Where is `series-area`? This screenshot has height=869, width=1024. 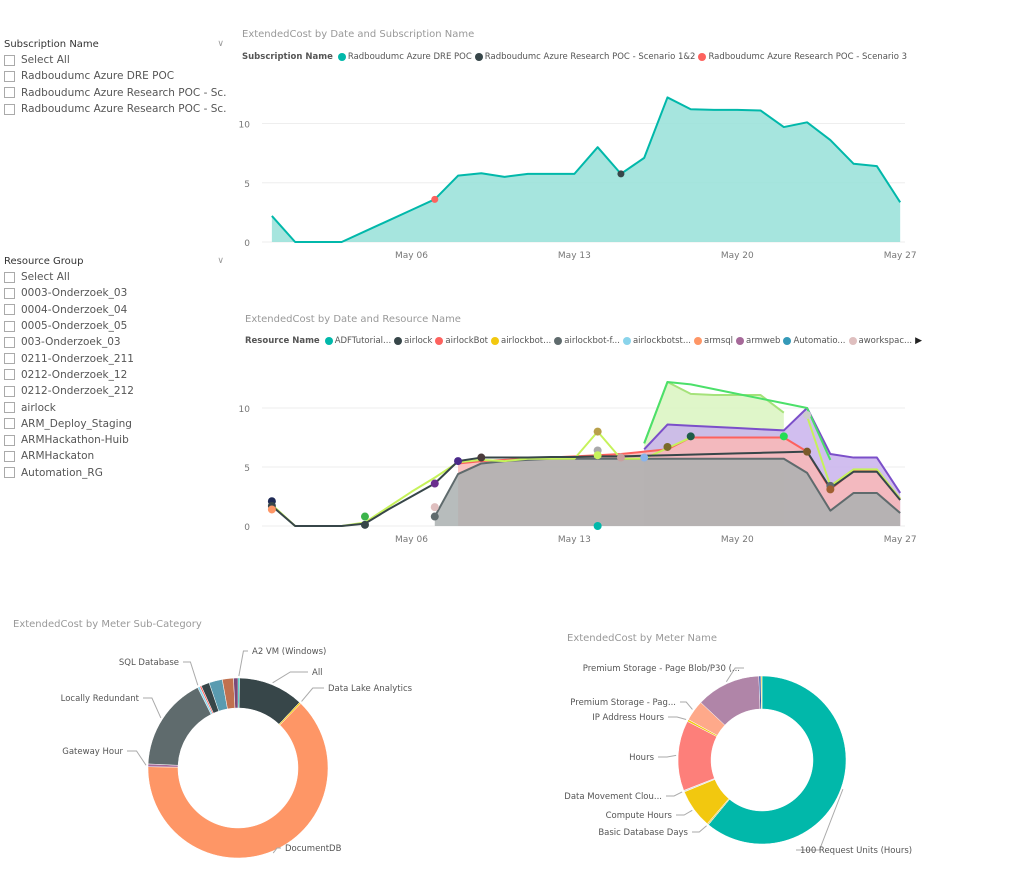 series-area is located at coordinates (586, 170).